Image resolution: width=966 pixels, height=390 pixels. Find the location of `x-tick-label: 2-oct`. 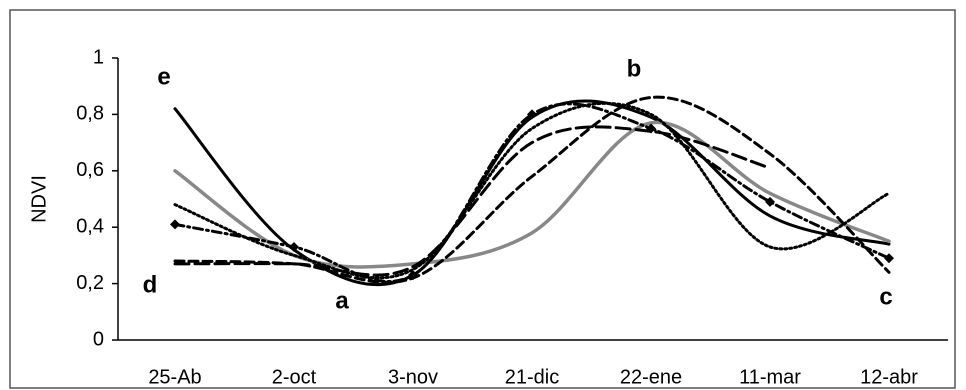

x-tick-label: 2-oct is located at coordinates (294, 377).